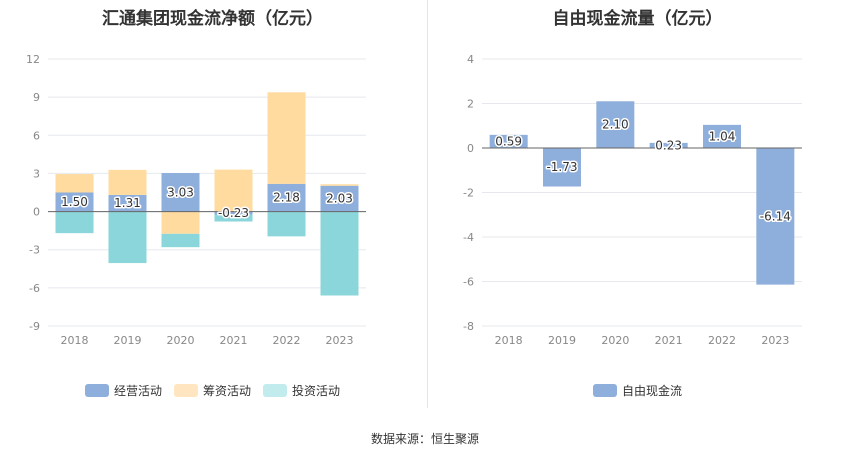 The width and height of the screenshot is (850, 459). What do you see at coordinates (226, 391) in the screenshot?
I see `legend-label-financing: 筹资活动` at bounding box center [226, 391].